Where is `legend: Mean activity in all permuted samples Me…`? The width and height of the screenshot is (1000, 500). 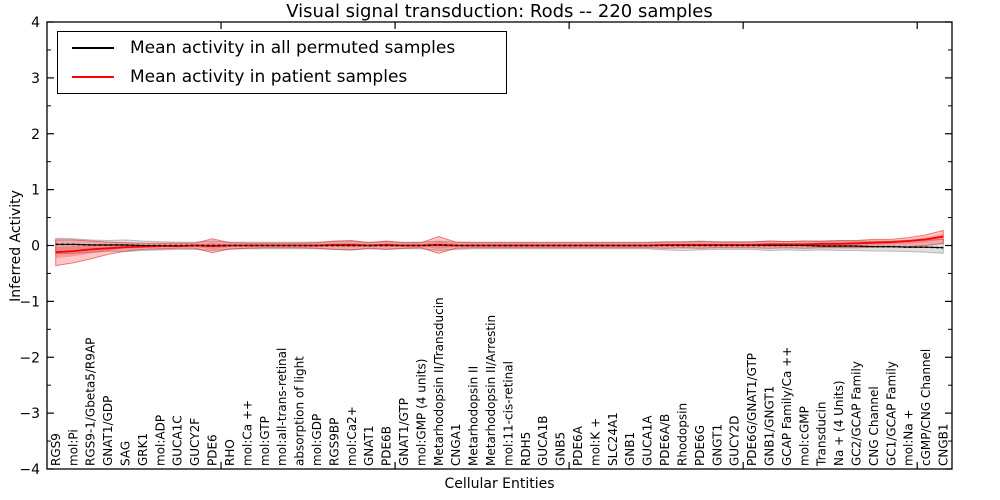
legend: Mean activity in all permuted samples Me… is located at coordinates (282, 62).